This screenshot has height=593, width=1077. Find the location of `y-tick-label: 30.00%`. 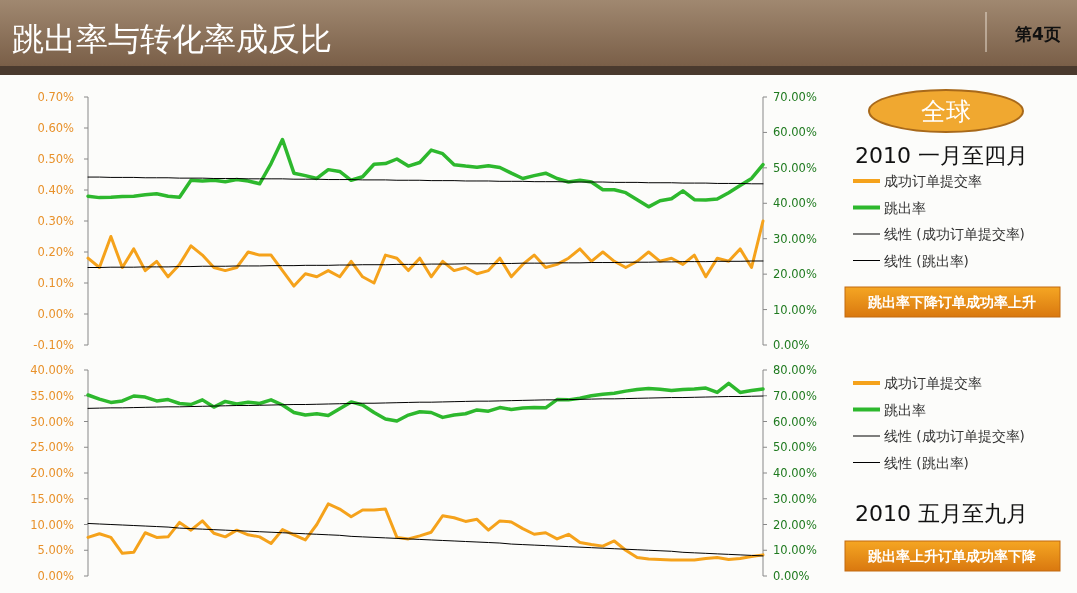

y-tick-label: 30.00% is located at coordinates (52, 421).